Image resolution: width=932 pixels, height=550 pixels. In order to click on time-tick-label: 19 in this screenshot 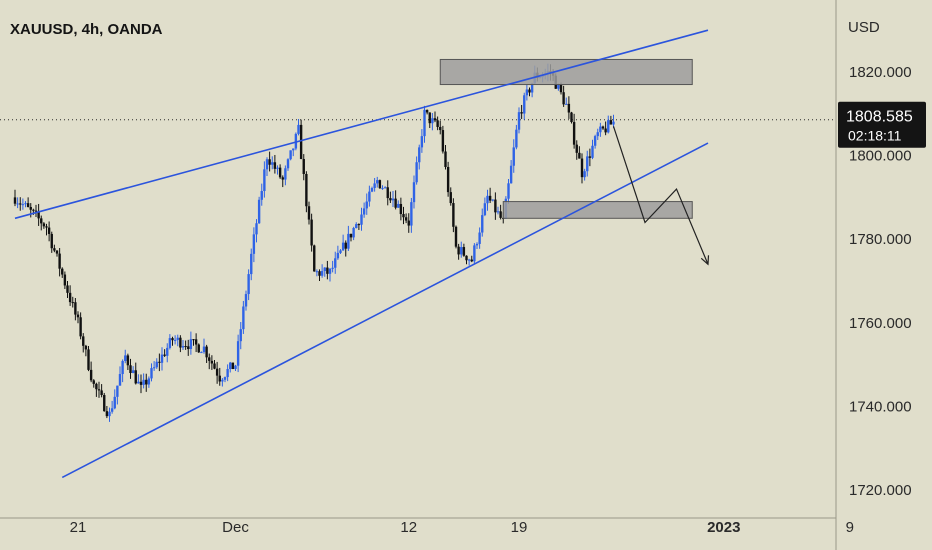, I will do `click(519, 527)`.